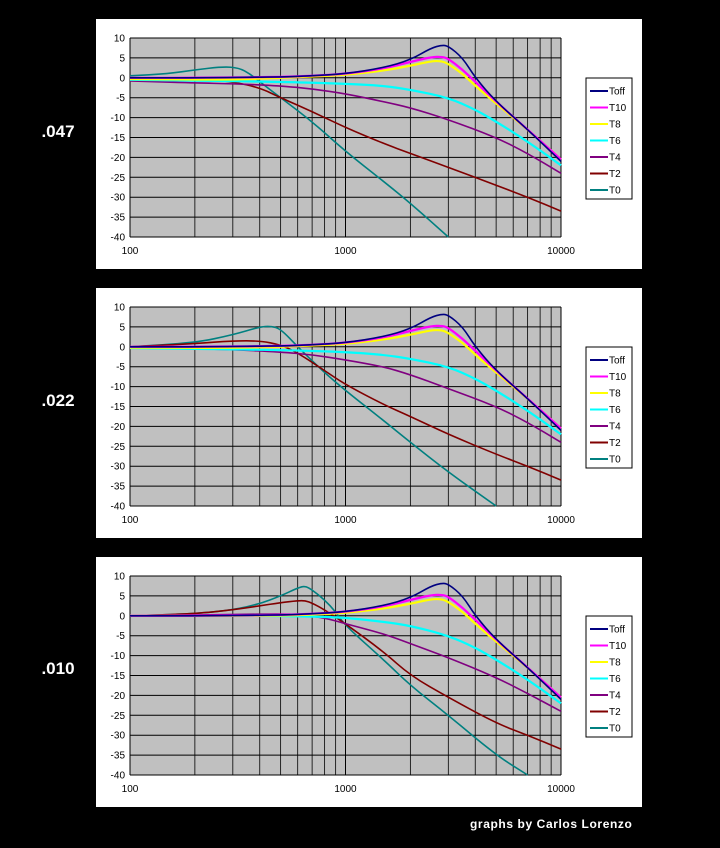  What do you see at coordinates (58, 400) in the screenshot?
I see `panel-label-022: .022` at bounding box center [58, 400].